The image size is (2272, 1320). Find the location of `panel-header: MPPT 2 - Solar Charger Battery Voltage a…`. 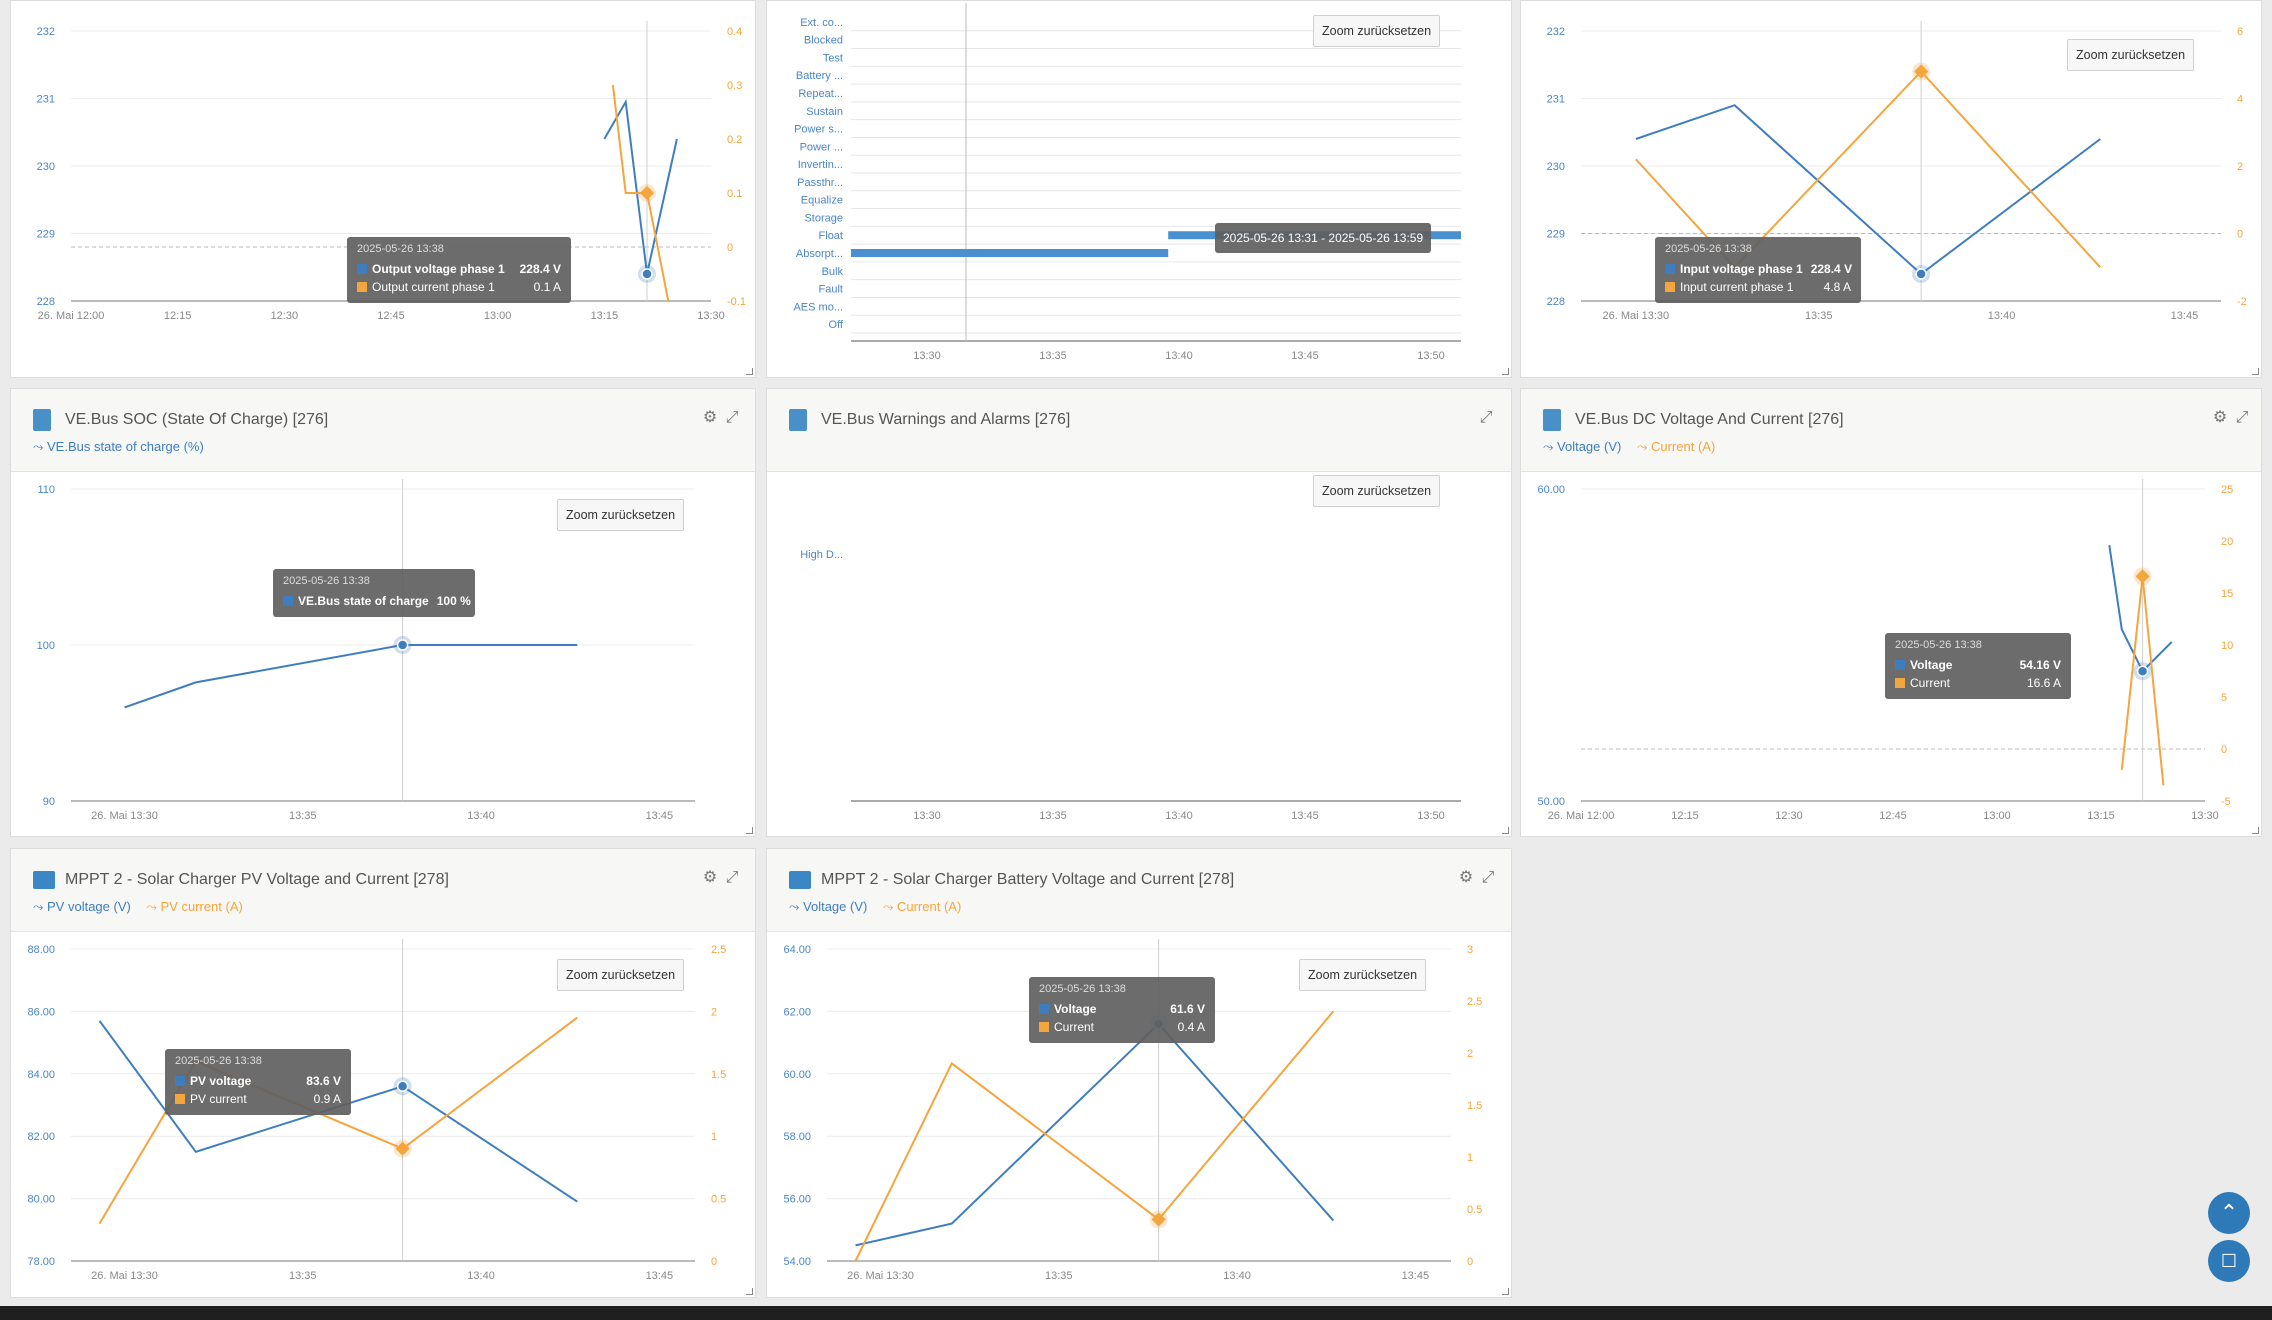

panel-header: MPPT 2 - Solar Charger Battery Voltage a… is located at coordinates (1139, 890).